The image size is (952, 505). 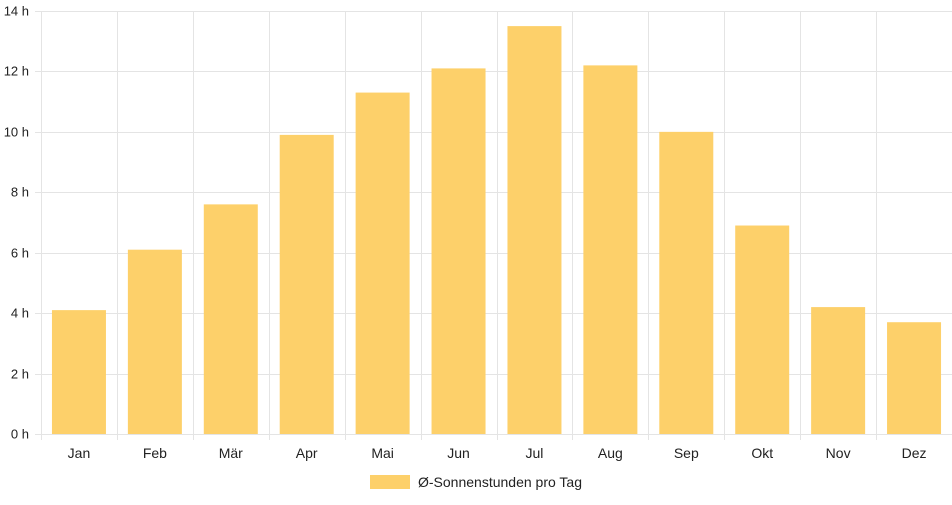 I want to click on y-tick-label: 12 h, so click(x=16, y=71).